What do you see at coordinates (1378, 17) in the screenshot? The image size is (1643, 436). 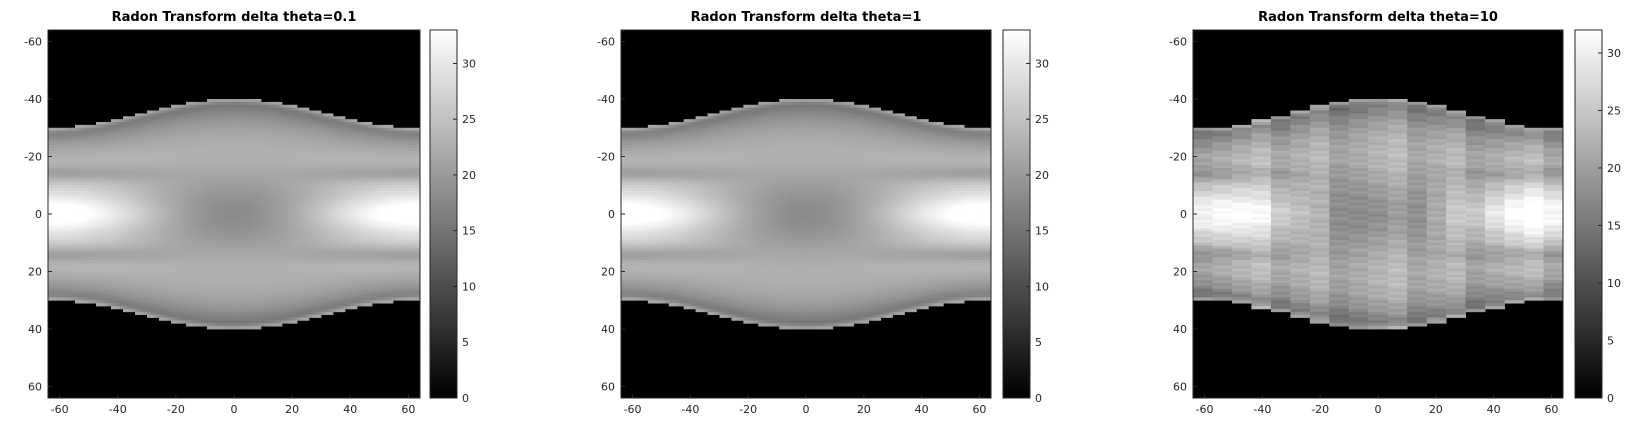 I see `chart-title: Radon Transform delta theta=10` at bounding box center [1378, 17].